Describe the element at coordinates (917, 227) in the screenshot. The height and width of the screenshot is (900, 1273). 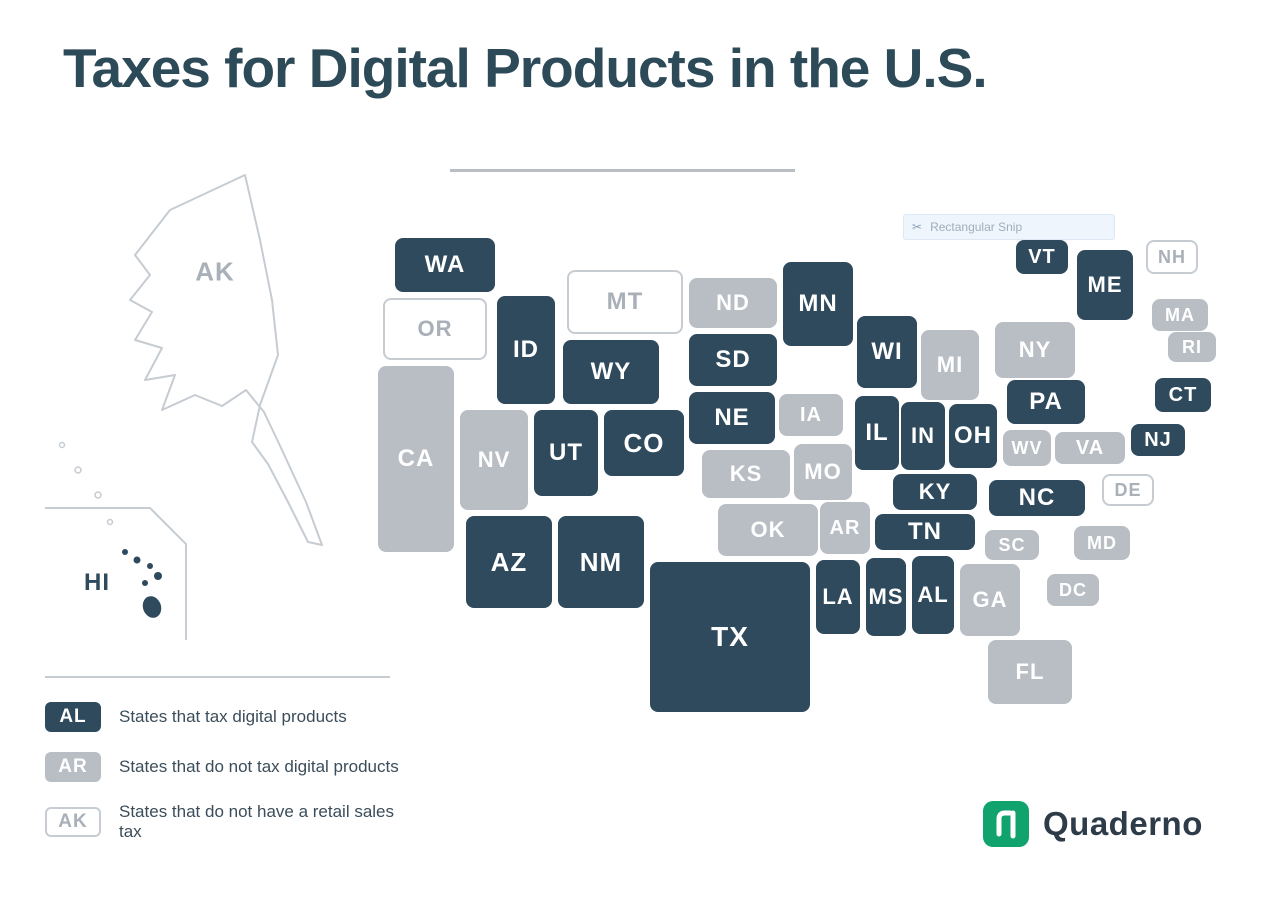
I see `scissors-icon: ✂` at that location.